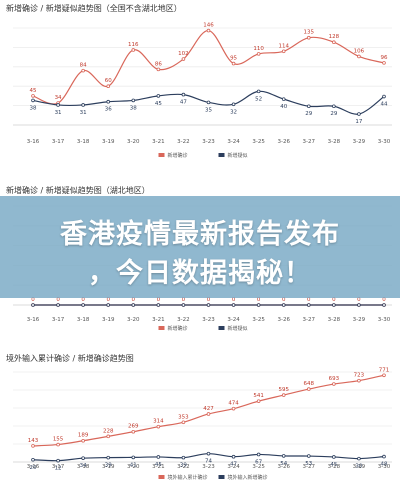 This screenshot has height=500, width=400. I want to click on data-label: 39, so click(183, 466).